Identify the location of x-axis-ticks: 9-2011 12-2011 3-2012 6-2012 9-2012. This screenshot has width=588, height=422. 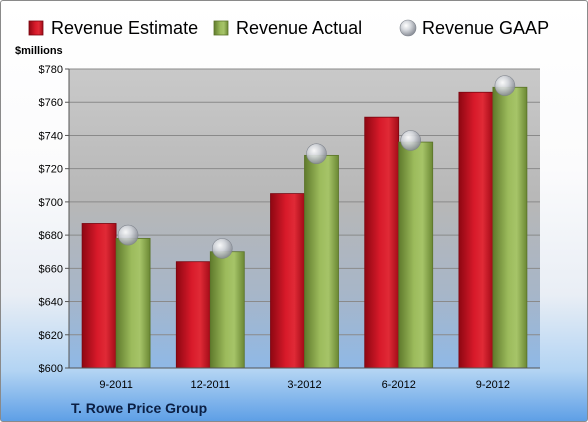
(304, 379).